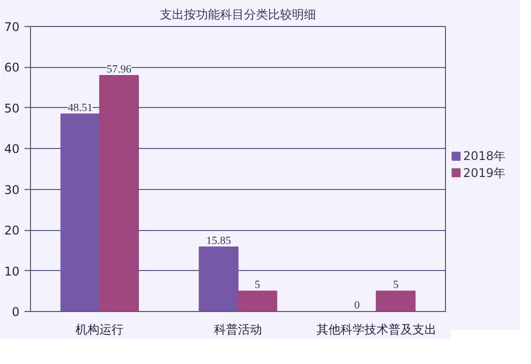  I want to click on data-label: 0, so click(357, 306).